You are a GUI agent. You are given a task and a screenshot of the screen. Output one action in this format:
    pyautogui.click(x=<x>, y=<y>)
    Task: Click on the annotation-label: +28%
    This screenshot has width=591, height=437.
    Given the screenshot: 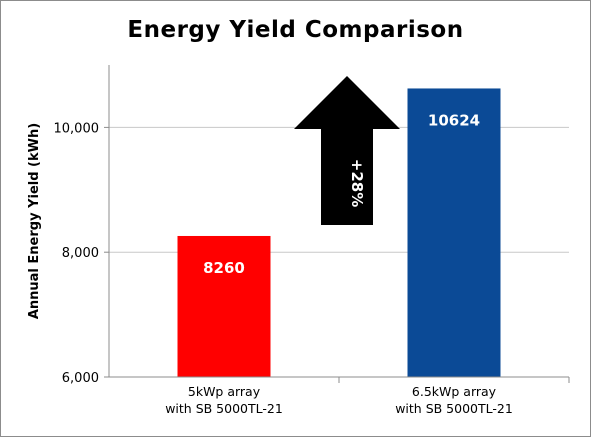 What is the action you would take?
    pyautogui.click(x=357, y=183)
    